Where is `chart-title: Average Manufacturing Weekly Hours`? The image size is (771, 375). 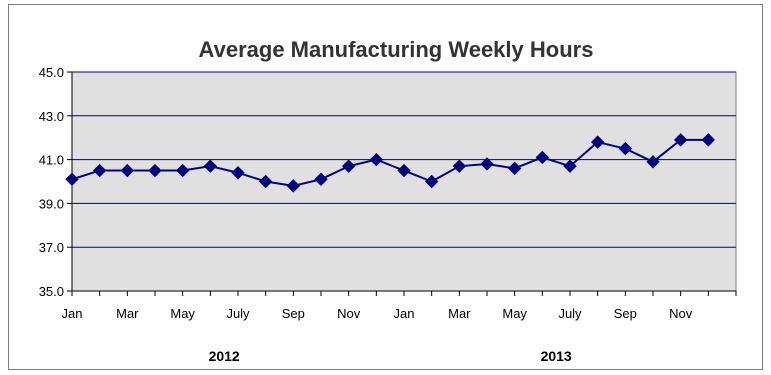
chart-title: Average Manufacturing Weekly Hours is located at coordinates (396, 49).